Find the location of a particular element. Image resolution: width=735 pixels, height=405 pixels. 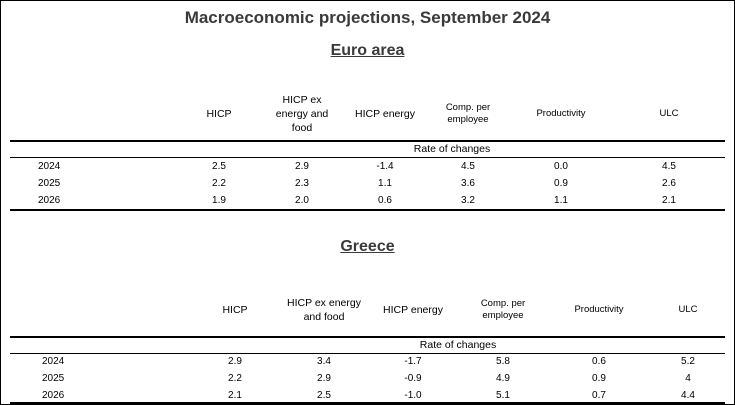

table-cell: 4.9 is located at coordinates (503, 378).